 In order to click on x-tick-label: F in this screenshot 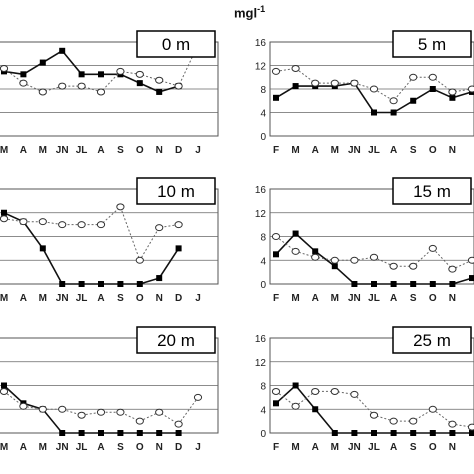, I will do `click(276, 298)`.